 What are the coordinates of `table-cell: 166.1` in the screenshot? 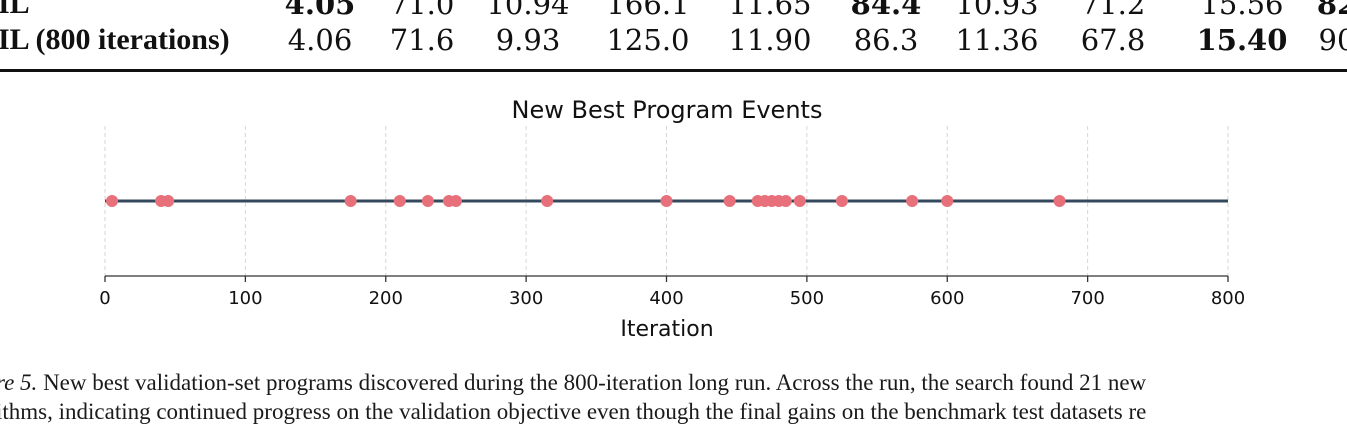 It's located at (648, 10).